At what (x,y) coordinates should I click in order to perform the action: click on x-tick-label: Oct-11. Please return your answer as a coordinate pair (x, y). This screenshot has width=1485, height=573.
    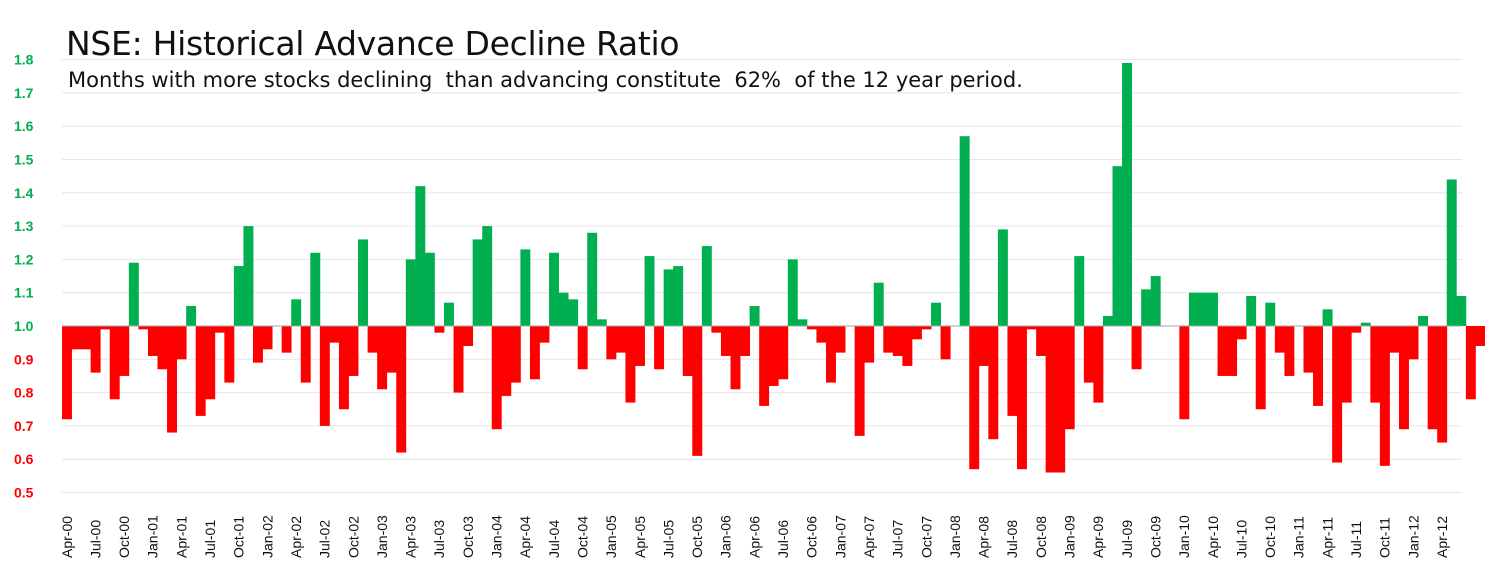
    Looking at the image, I should click on (1385, 537).